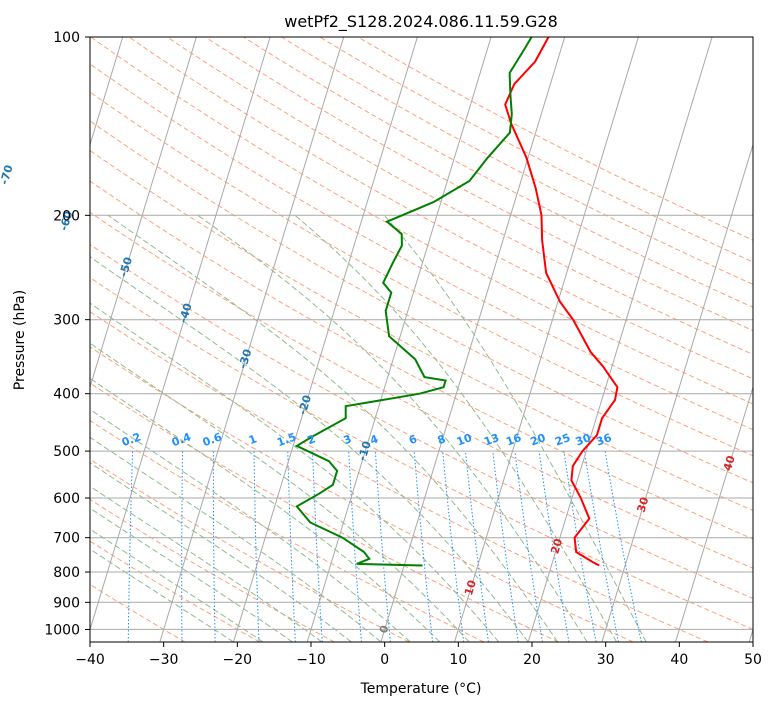 The image size is (775, 708). I want to click on x-axis-label: Temperature (°C), so click(421, 689).